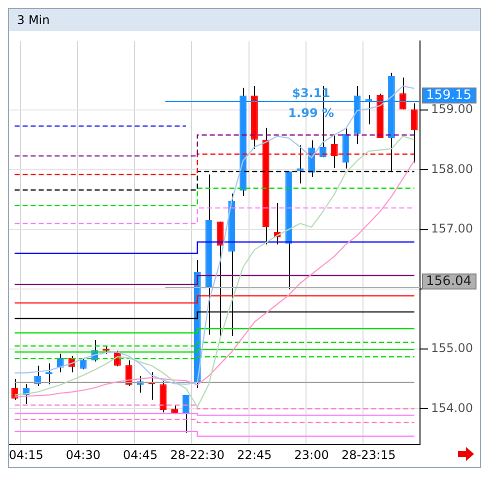 The height and width of the screenshot is (488, 487). I want to click on x-tick-label: 04:15, so click(26, 455).